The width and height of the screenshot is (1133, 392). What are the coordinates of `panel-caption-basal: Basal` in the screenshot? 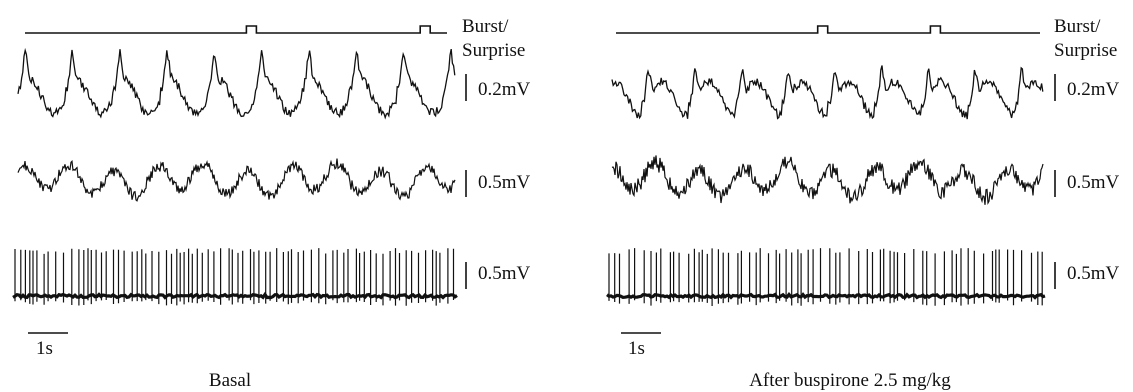 It's located at (230, 380).